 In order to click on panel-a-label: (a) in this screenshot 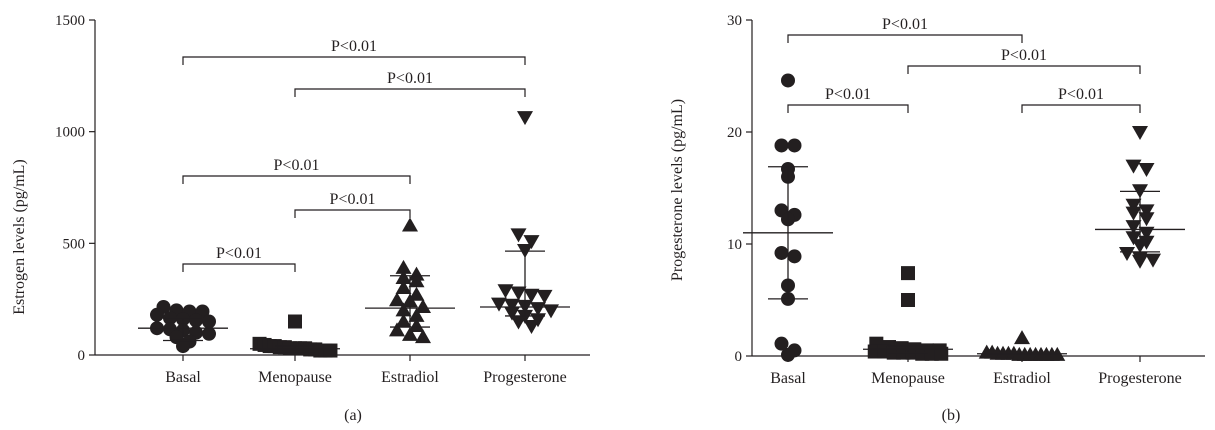, I will do `click(353, 415)`.